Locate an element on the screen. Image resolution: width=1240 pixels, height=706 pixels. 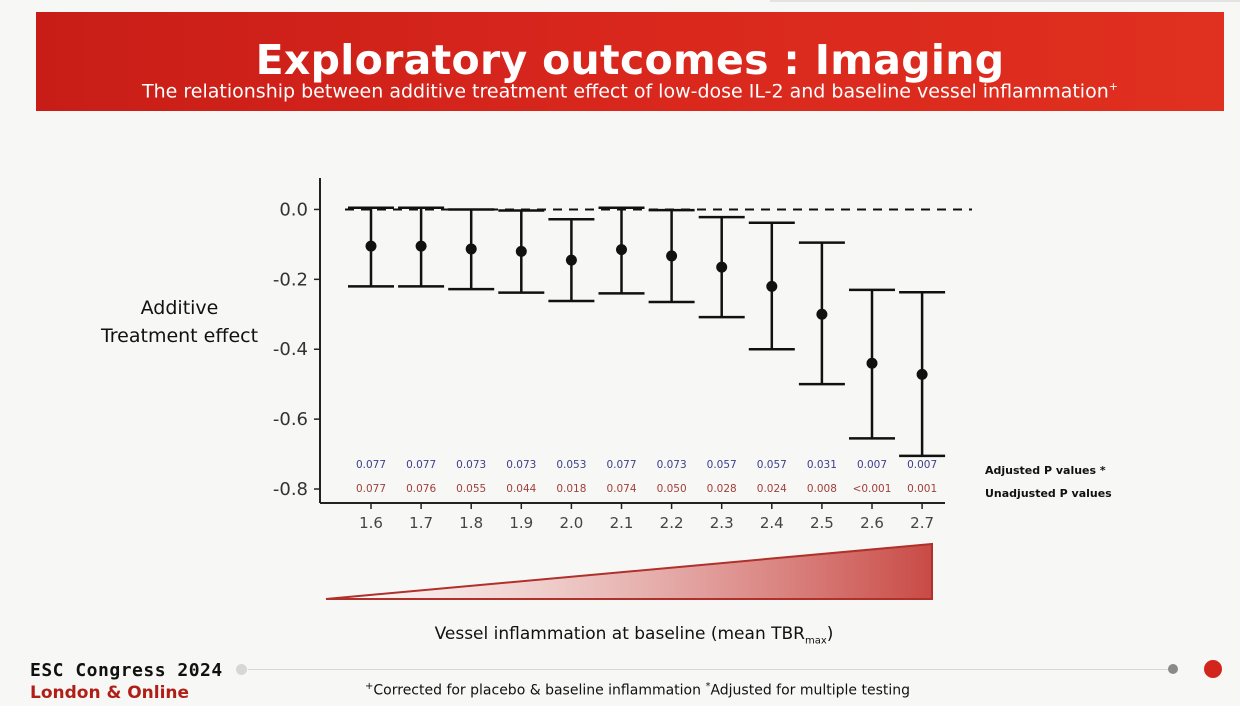
y-tick-label: 0.0 is located at coordinates (293, 209).